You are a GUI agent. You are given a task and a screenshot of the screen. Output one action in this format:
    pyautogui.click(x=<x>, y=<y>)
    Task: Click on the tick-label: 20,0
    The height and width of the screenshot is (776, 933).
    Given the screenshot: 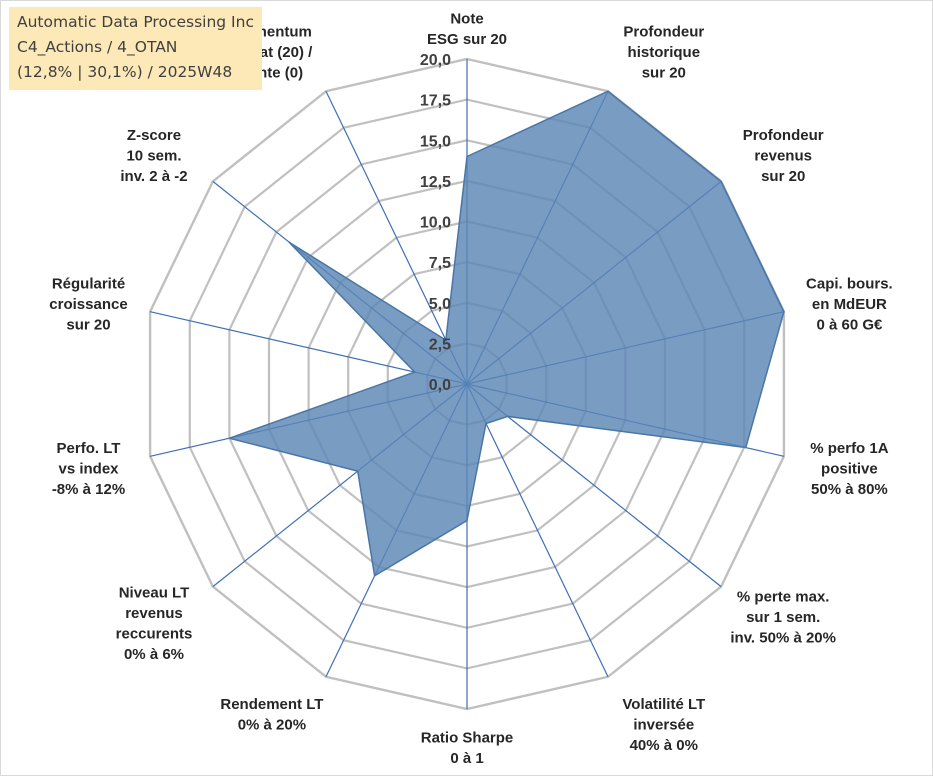 What is the action you would take?
    pyautogui.click(x=435, y=60)
    